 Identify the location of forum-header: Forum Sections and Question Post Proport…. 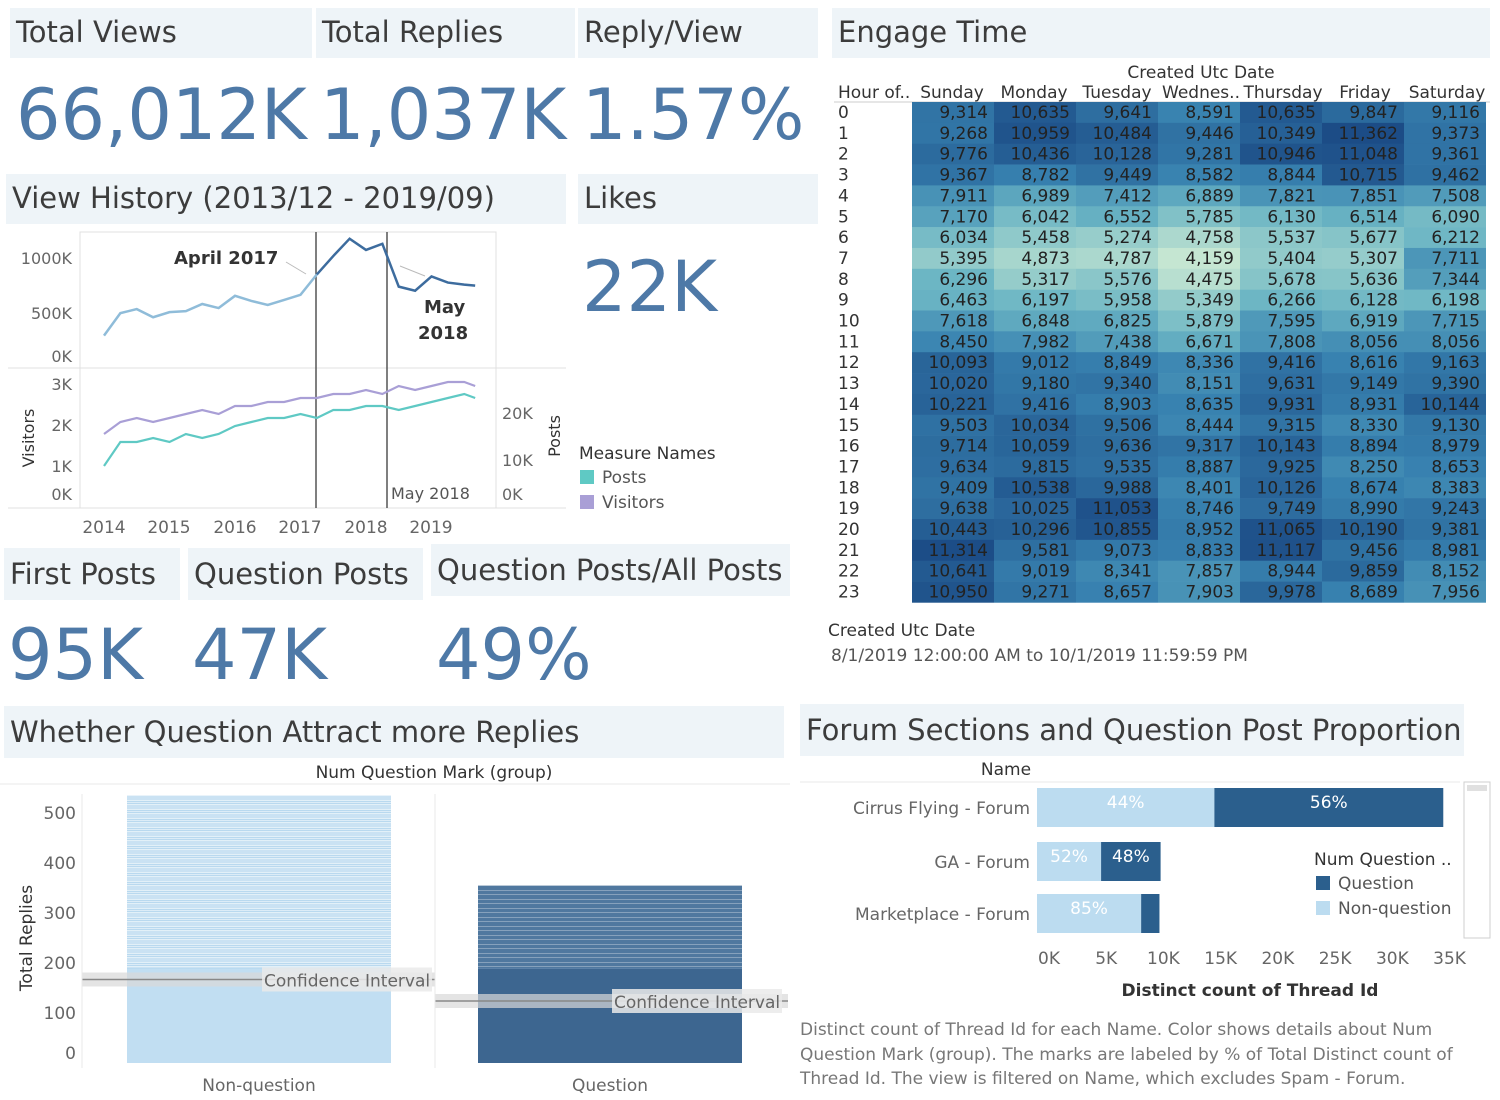
(1132, 730).